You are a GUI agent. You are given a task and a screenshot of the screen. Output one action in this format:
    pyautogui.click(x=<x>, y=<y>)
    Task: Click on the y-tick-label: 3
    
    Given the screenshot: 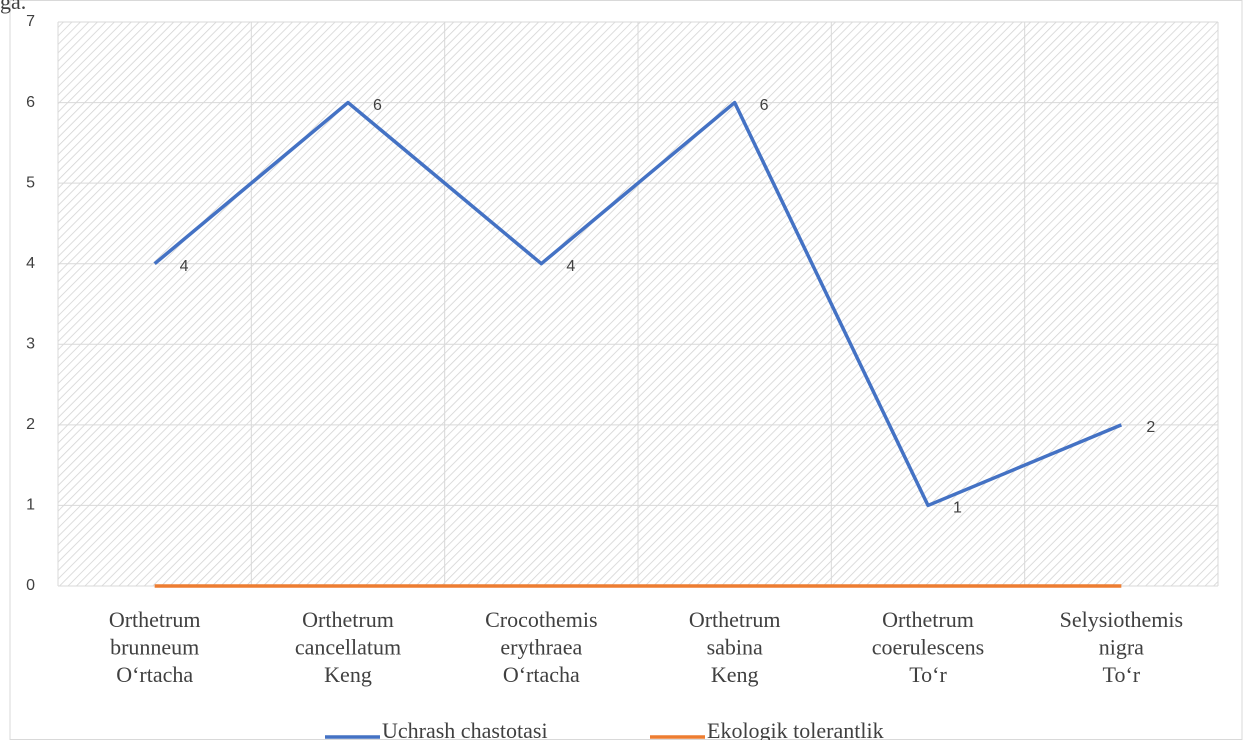 What is the action you would take?
    pyautogui.click(x=30, y=344)
    